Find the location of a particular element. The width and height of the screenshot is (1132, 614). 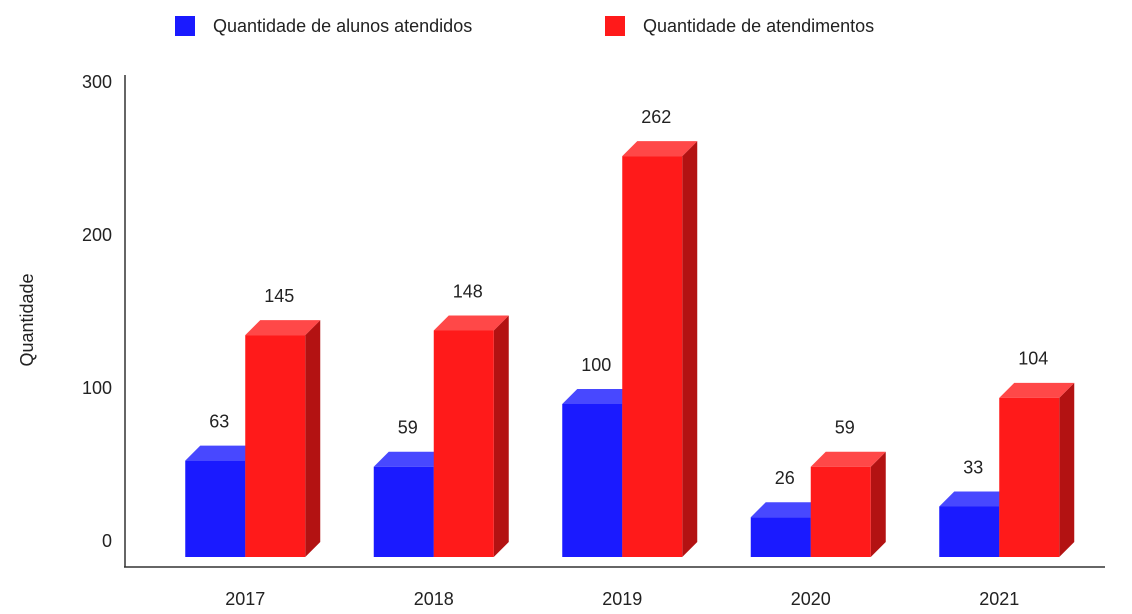

data-label: 148 is located at coordinates (468, 291).